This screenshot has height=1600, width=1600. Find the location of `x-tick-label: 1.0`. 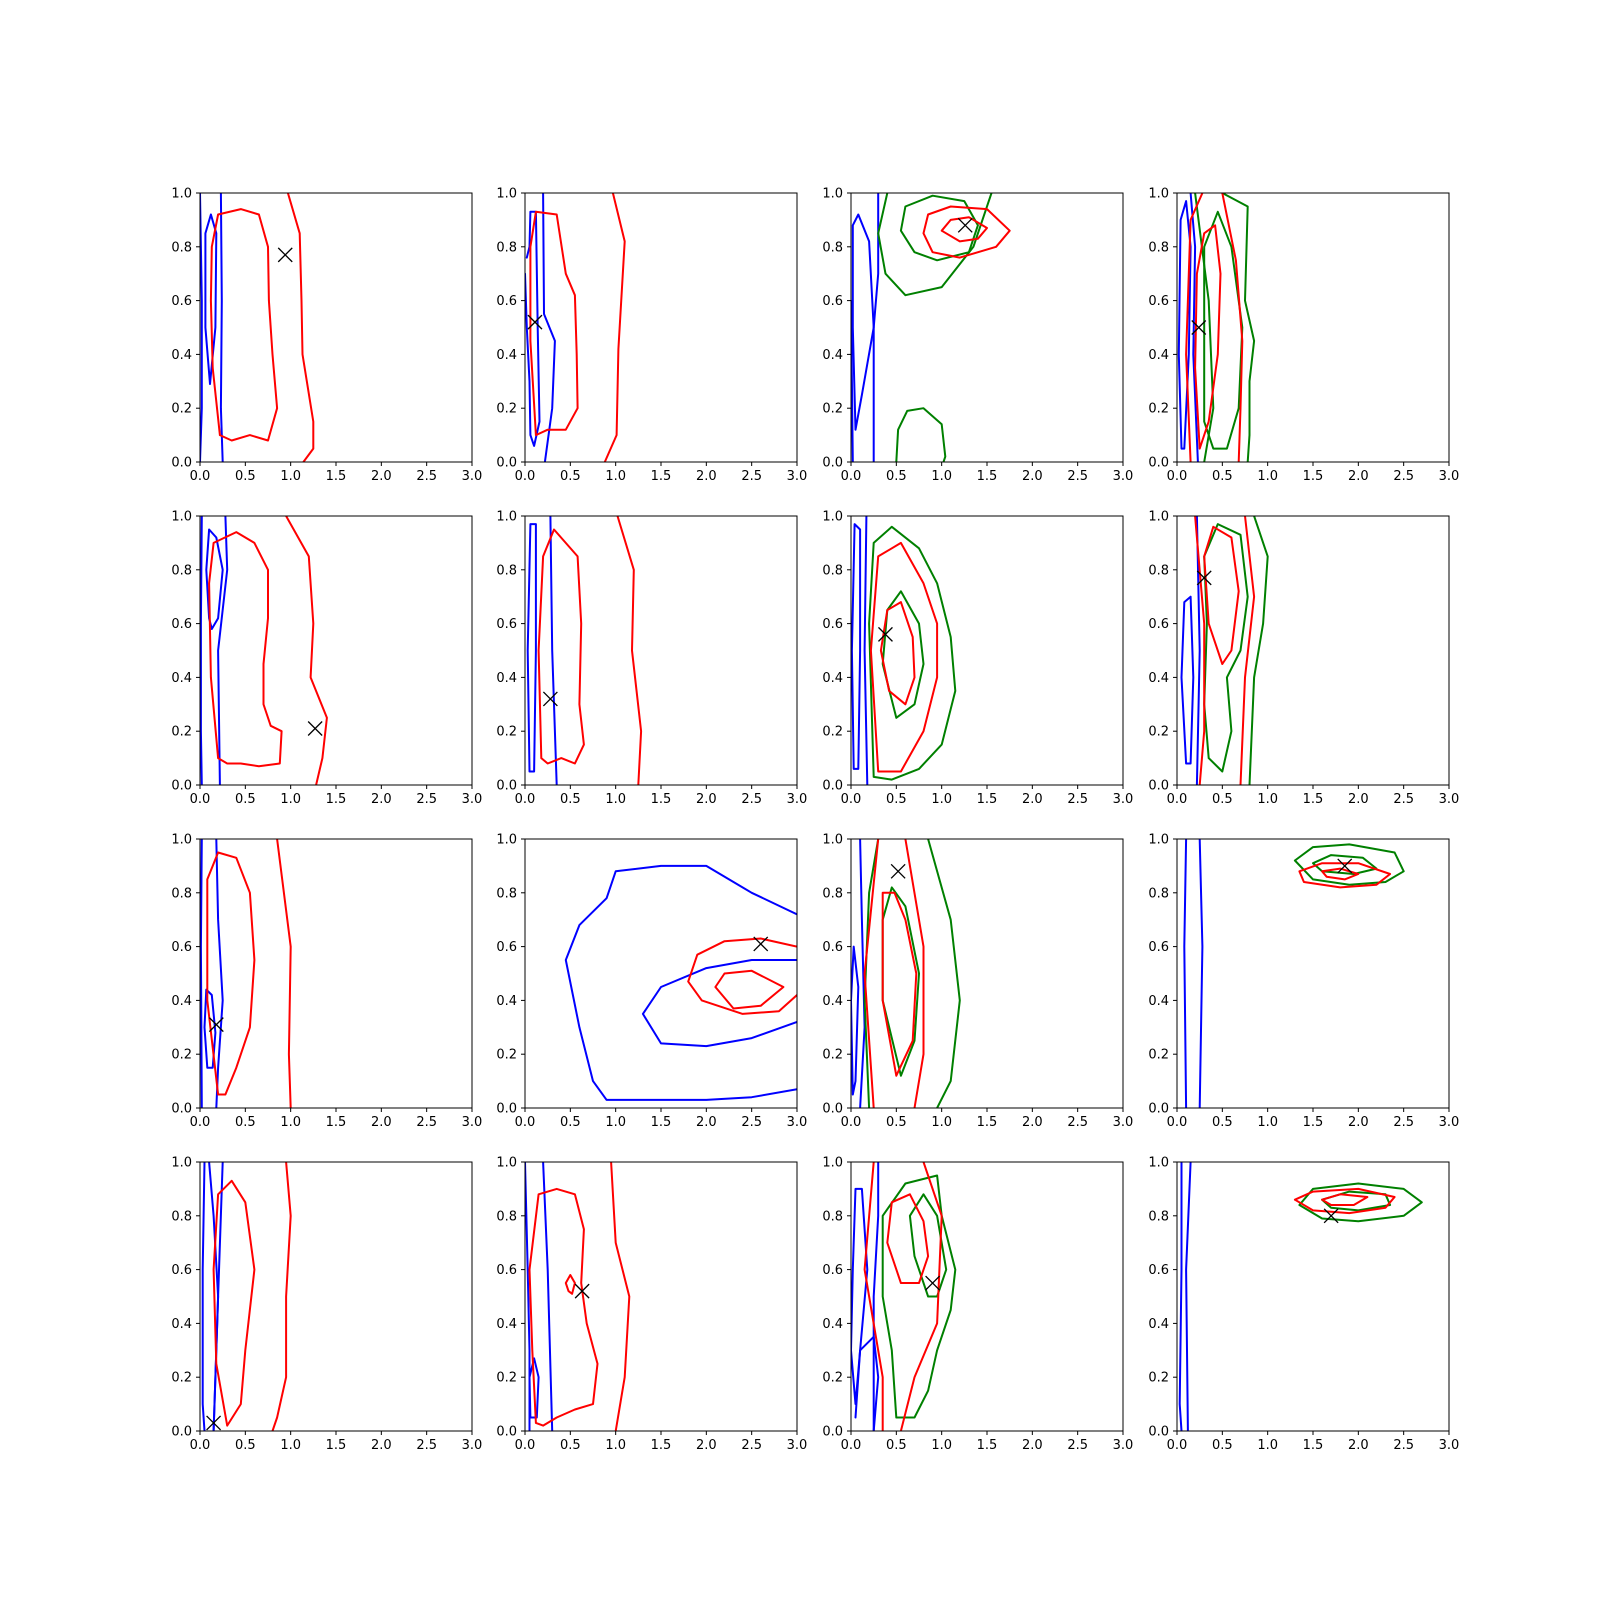

x-tick-label: 1.0 is located at coordinates (290, 1122).